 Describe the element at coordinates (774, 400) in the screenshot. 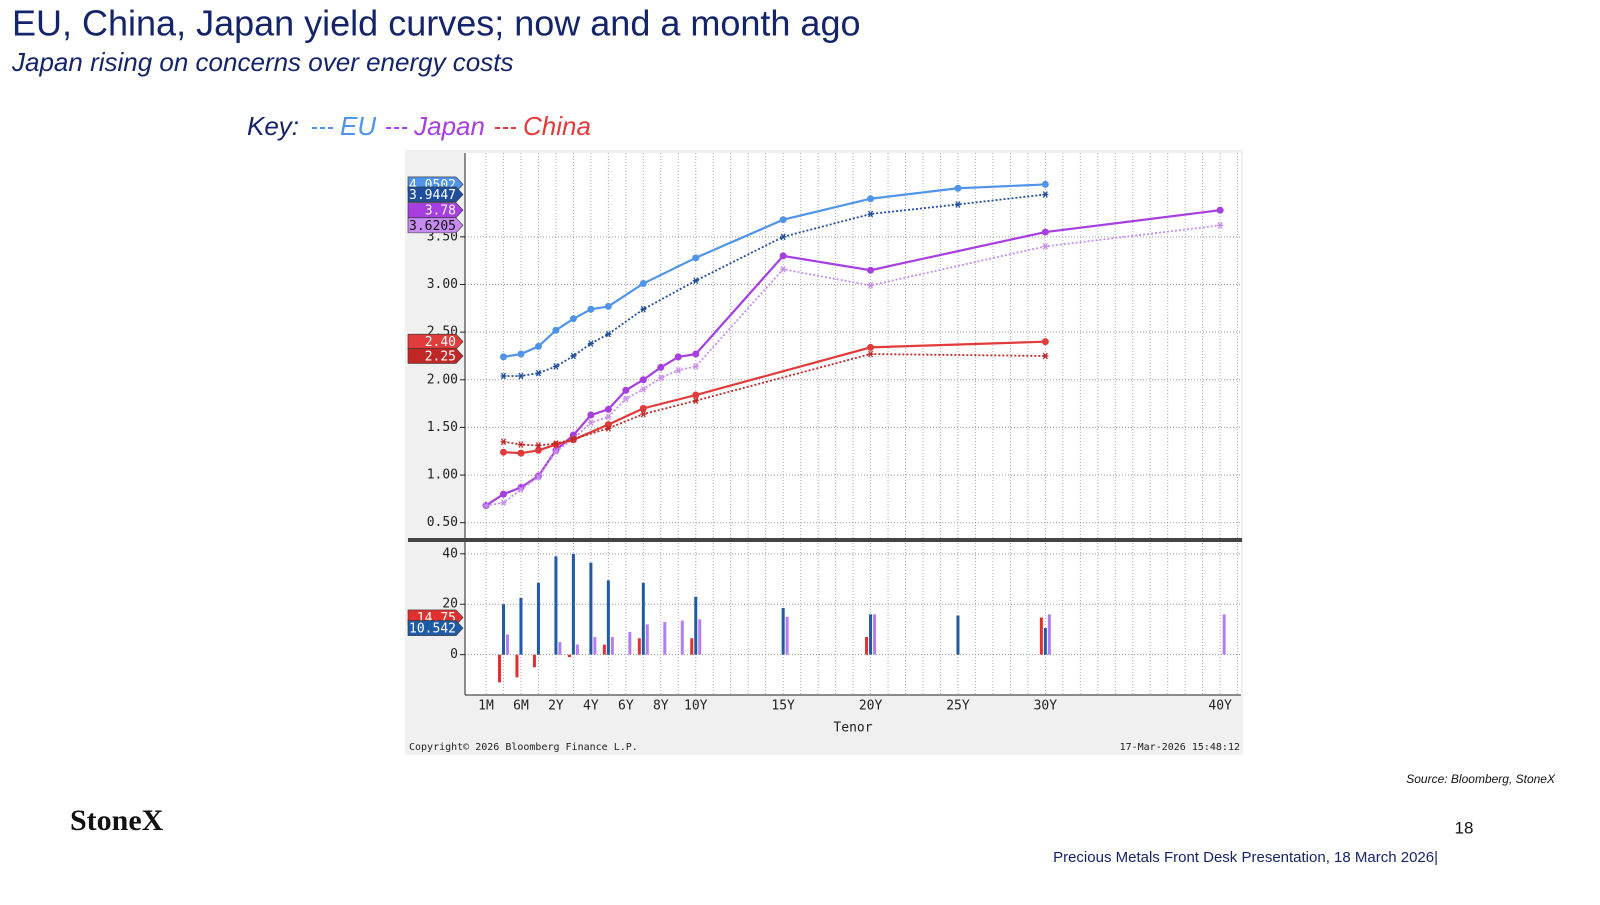

I see `series-line` at that location.